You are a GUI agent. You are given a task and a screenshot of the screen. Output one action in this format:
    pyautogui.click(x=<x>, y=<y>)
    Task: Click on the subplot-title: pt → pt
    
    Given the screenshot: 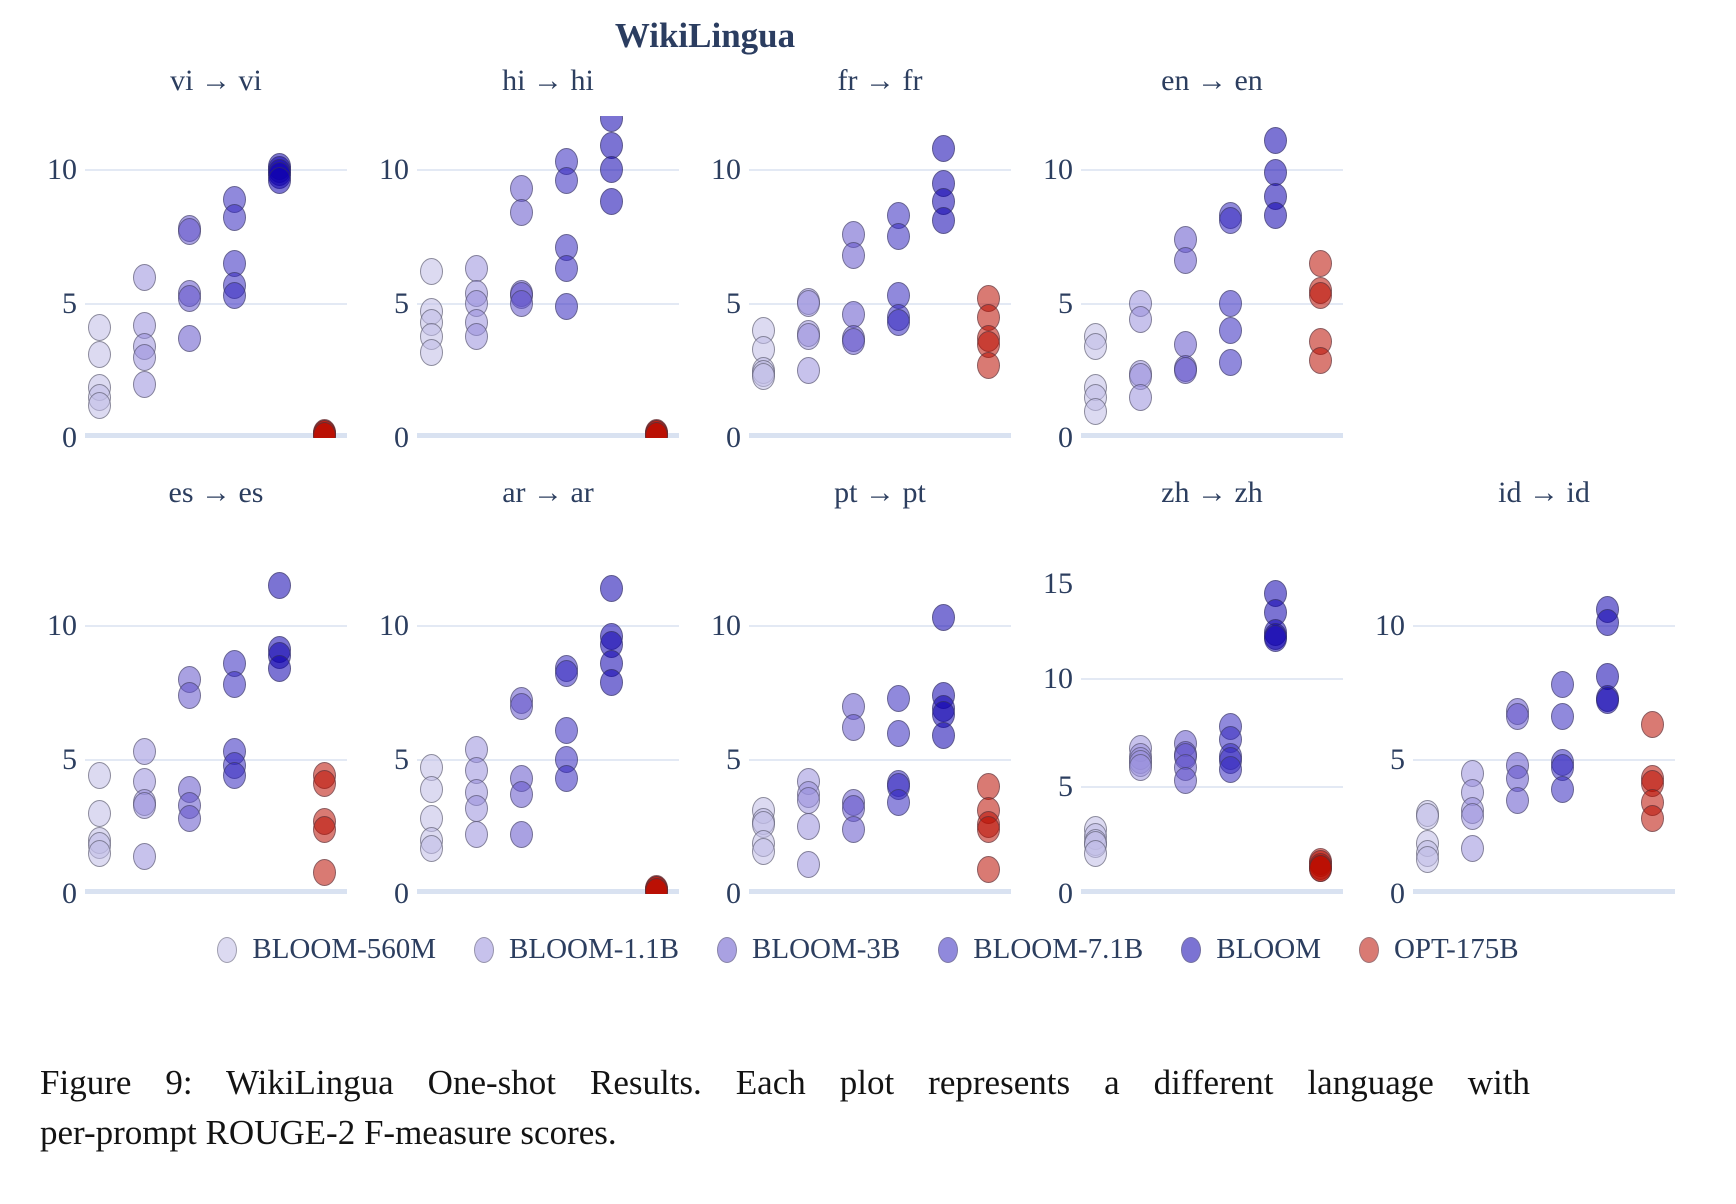 What is the action you would take?
    pyautogui.click(x=880, y=492)
    